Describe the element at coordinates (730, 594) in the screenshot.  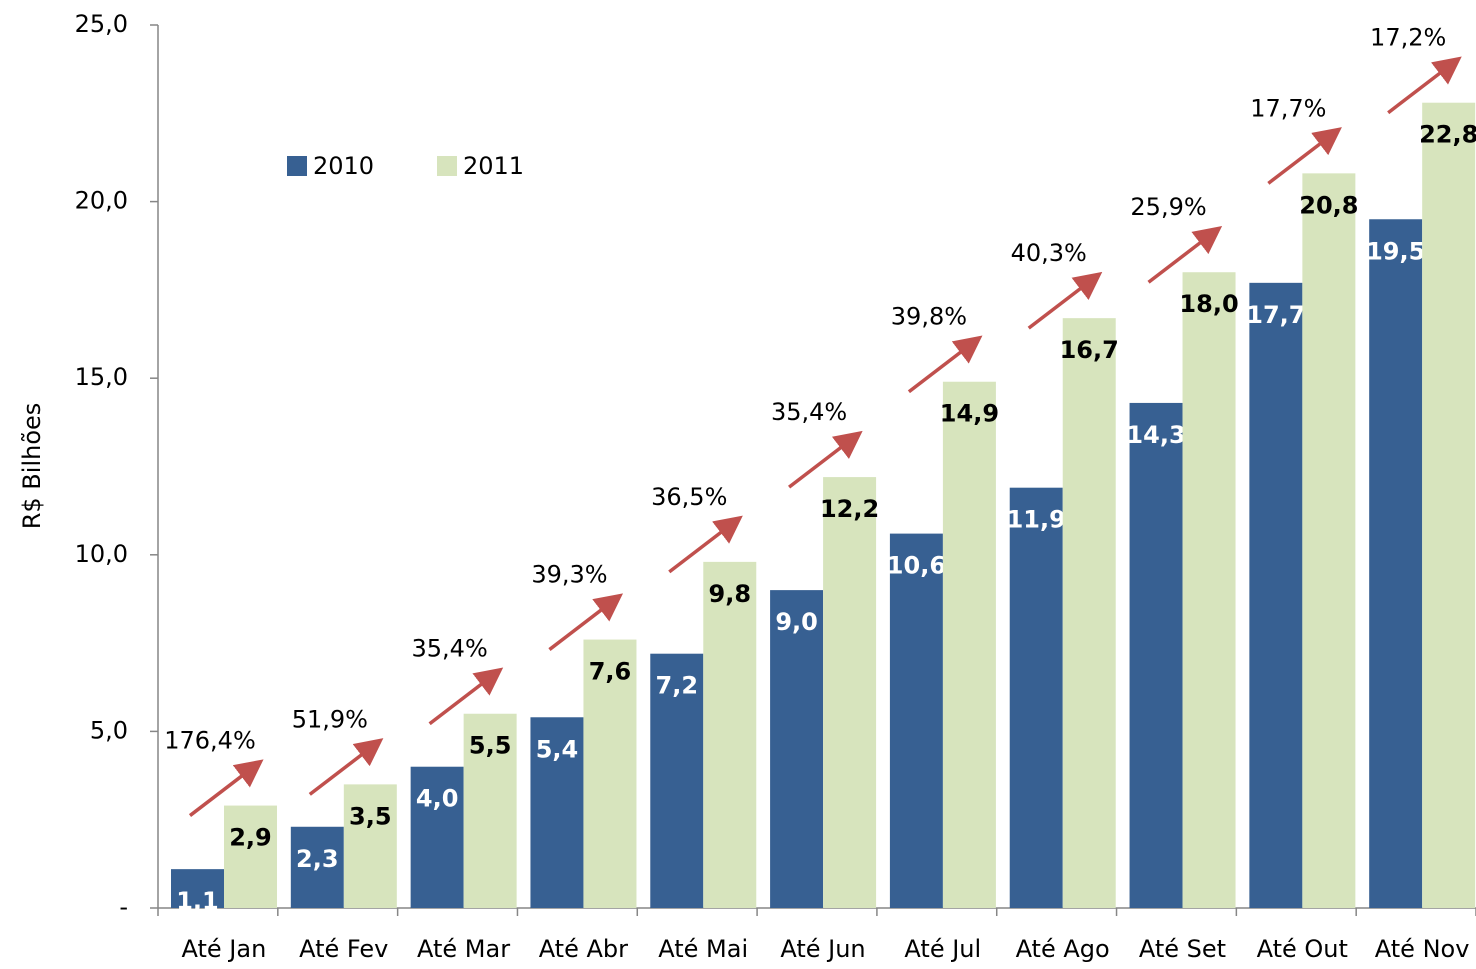
I see `data-label: 9,8` at that location.